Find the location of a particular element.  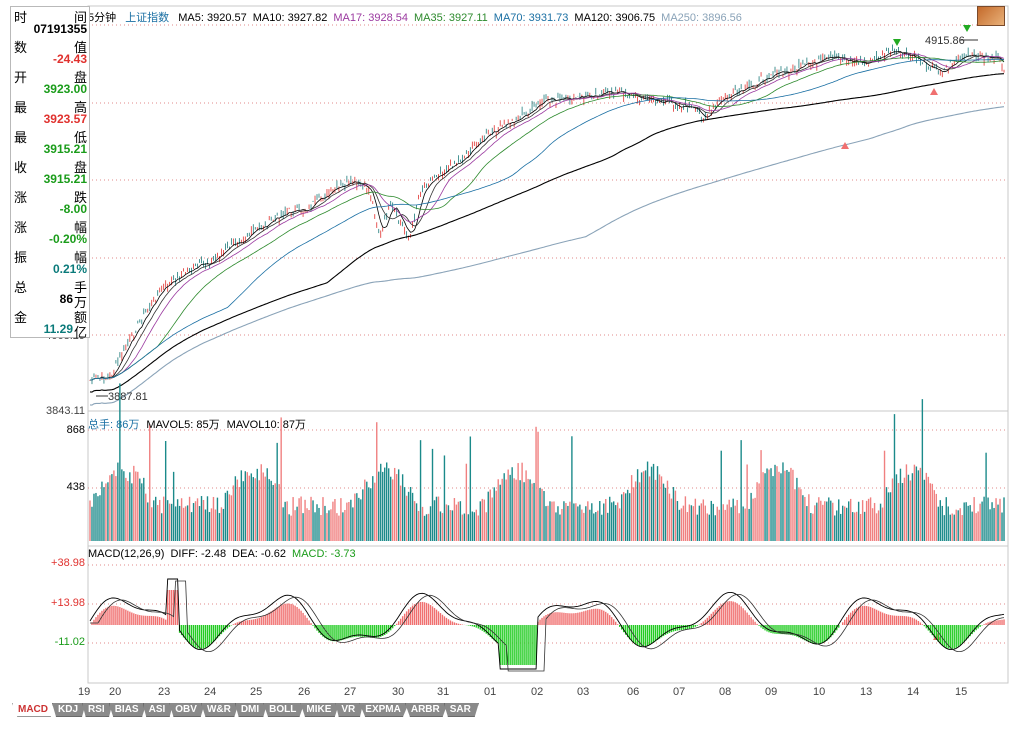

date-tick: 15 is located at coordinates (961, 692).